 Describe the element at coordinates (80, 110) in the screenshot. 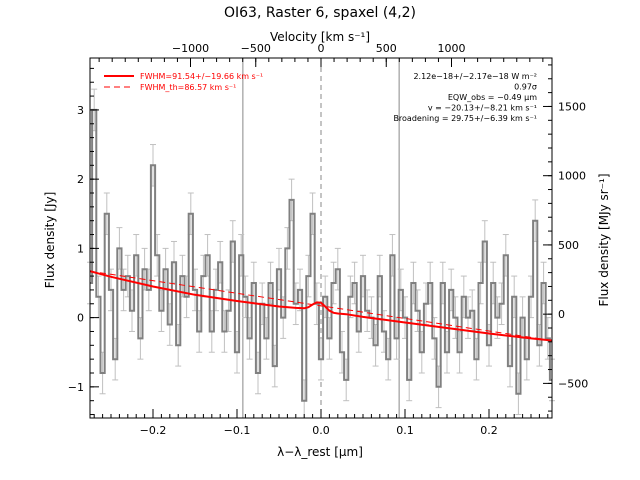

I see `y-tick-label: 3` at that location.